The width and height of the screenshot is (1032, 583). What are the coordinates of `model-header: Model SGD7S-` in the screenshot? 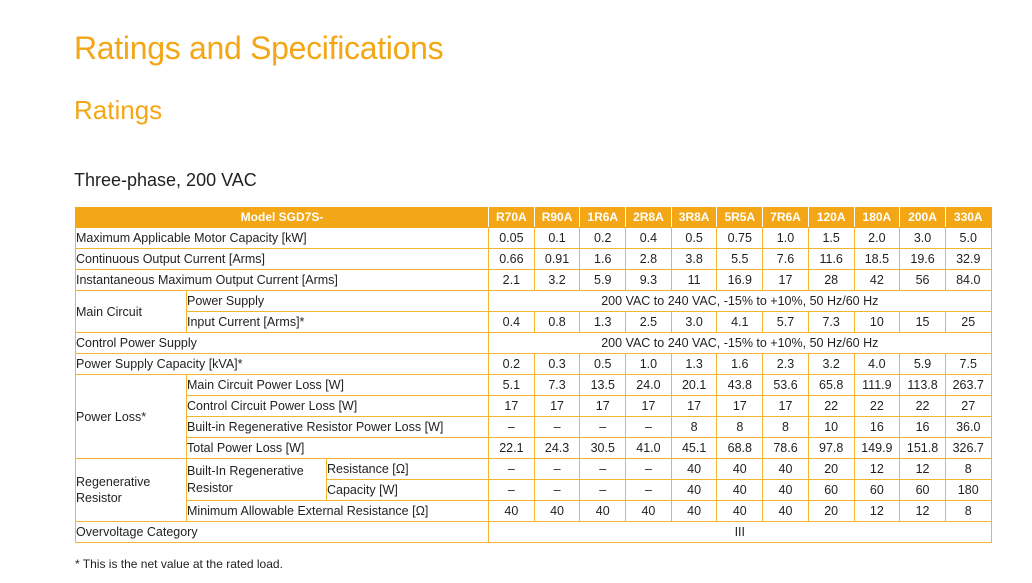 It's located at (282, 217).